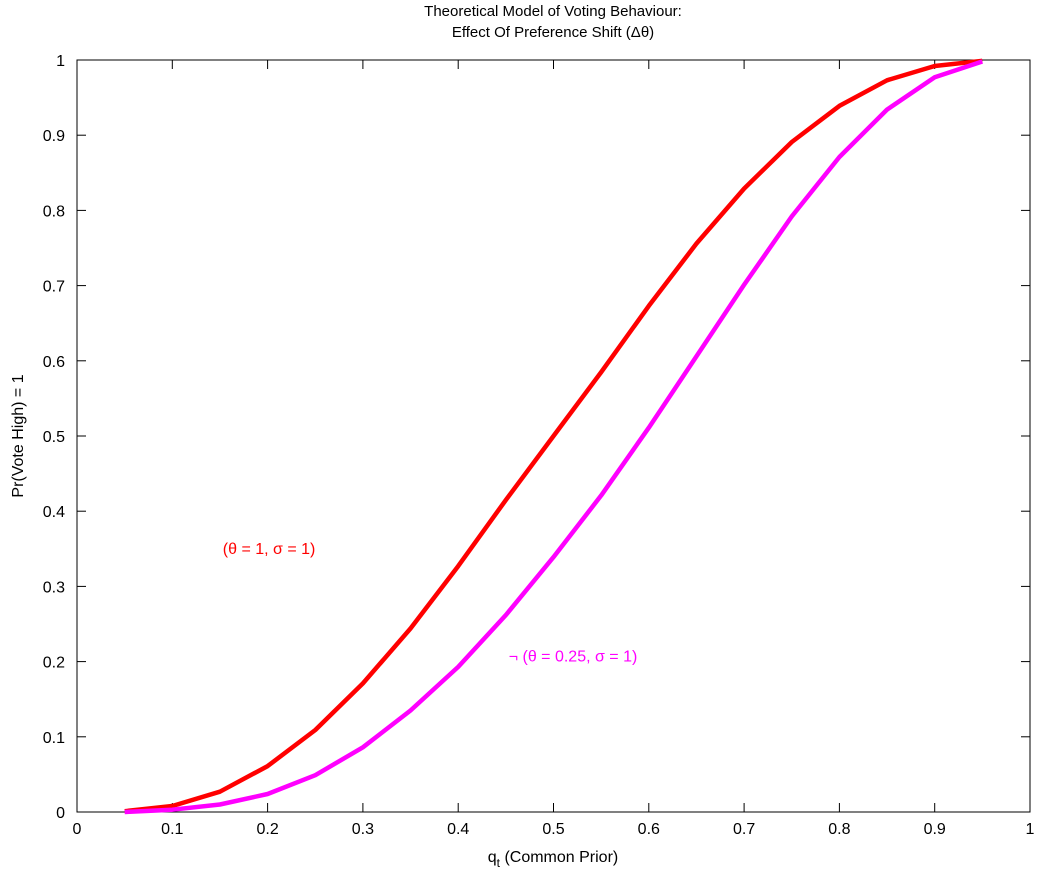  Describe the element at coordinates (559, 857) in the screenshot. I see `x-axis-label-rest: (Common Prior)` at that location.